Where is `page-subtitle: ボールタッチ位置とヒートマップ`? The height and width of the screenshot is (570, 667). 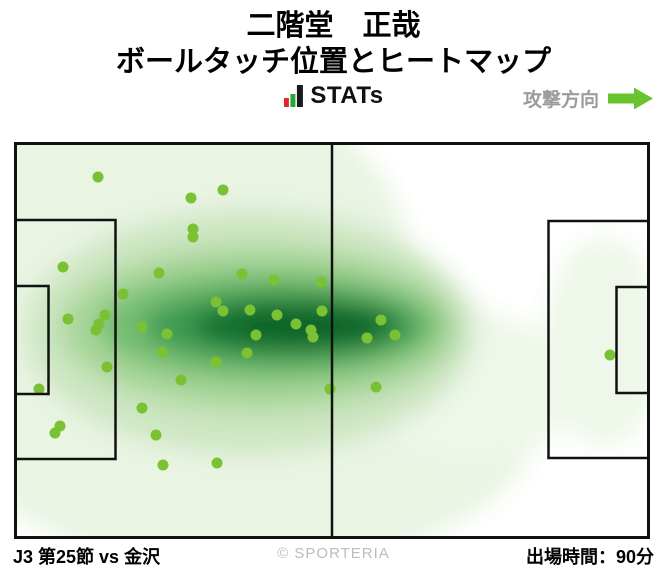
page-subtitle: ボールタッチ位置とヒートマップ is located at coordinates (333, 61).